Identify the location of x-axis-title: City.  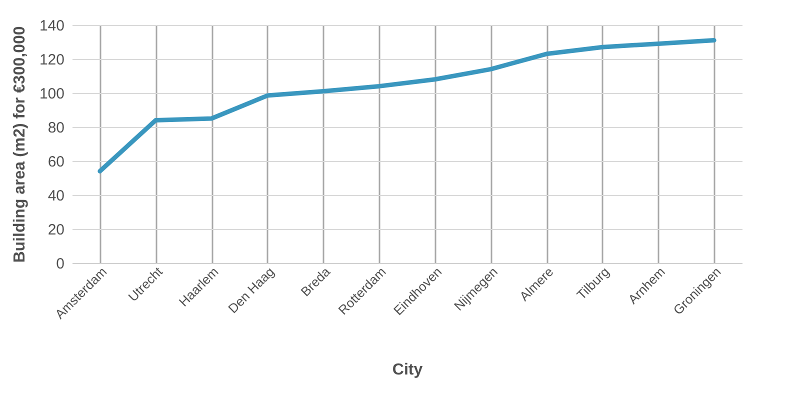
(407, 370).